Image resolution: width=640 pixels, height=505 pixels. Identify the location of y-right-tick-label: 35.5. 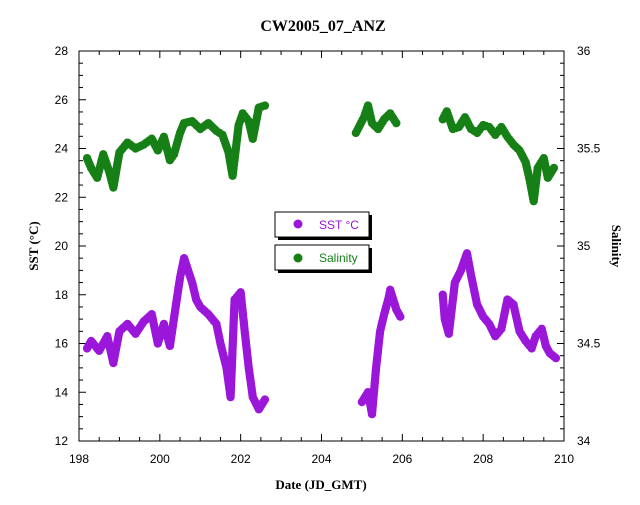
(589, 149).